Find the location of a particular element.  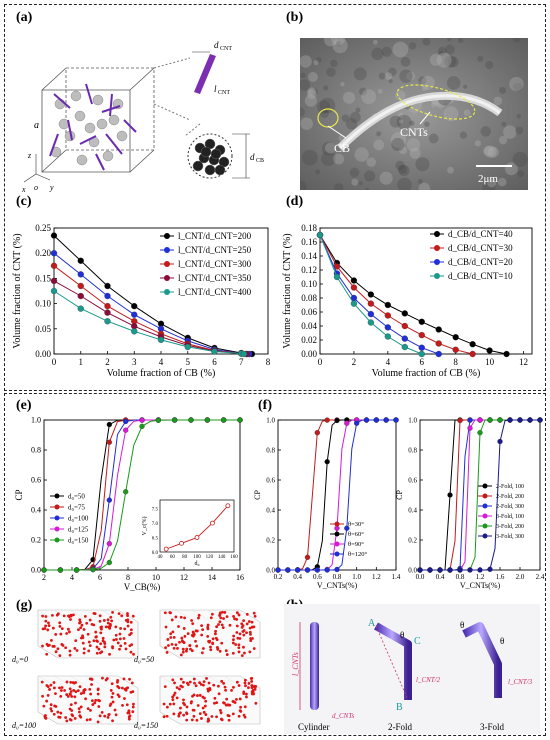

cb-sphere is located at coordinates (90, 128).